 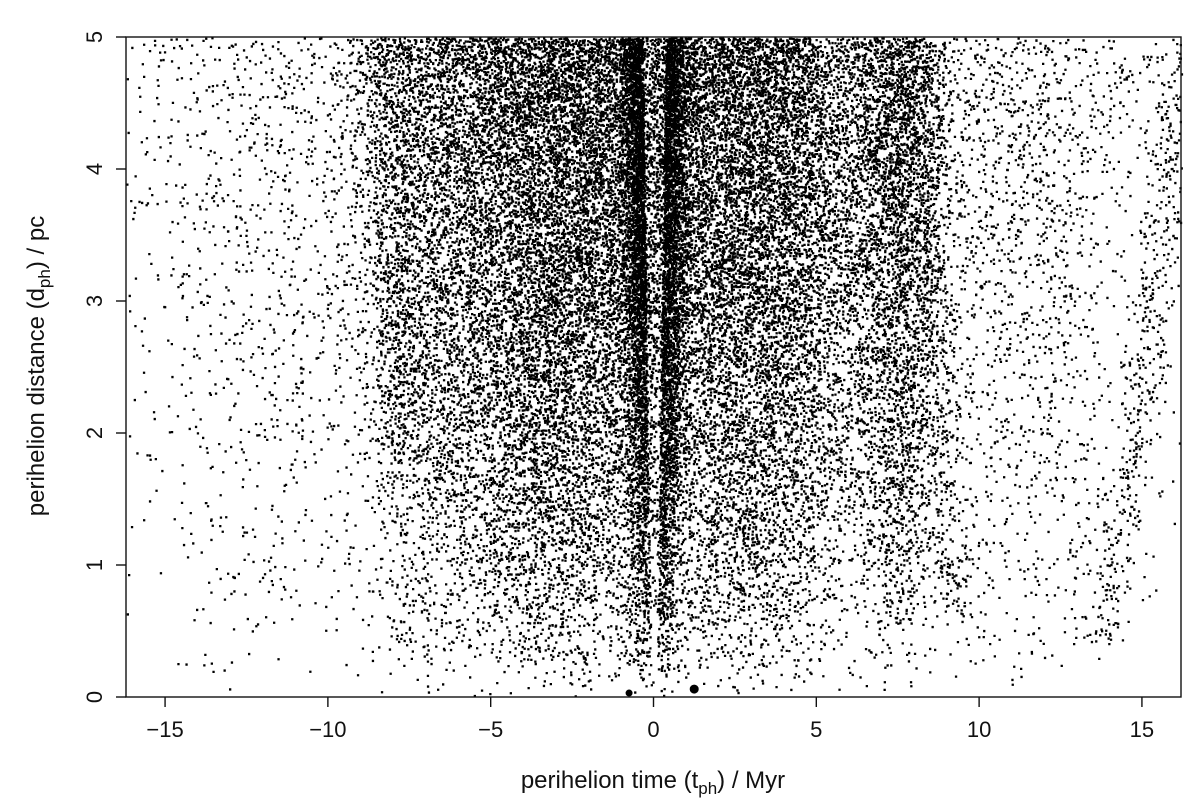 I want to click on y-axis-label-prefix: perihelion distance (d, so click(x=36, y=402).